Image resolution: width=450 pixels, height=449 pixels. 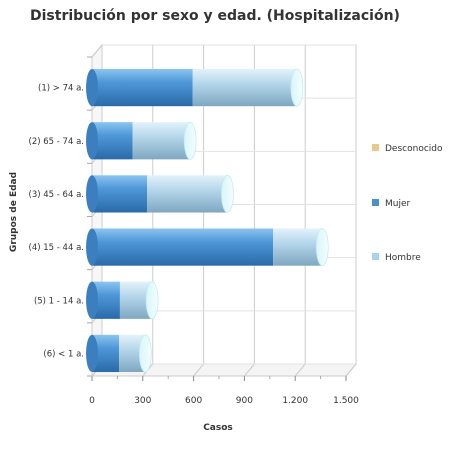 What do you see at coordinates (193, 401) in the screenshot?
I see `x-tick-label: 600` at bounding box center [193, 401].